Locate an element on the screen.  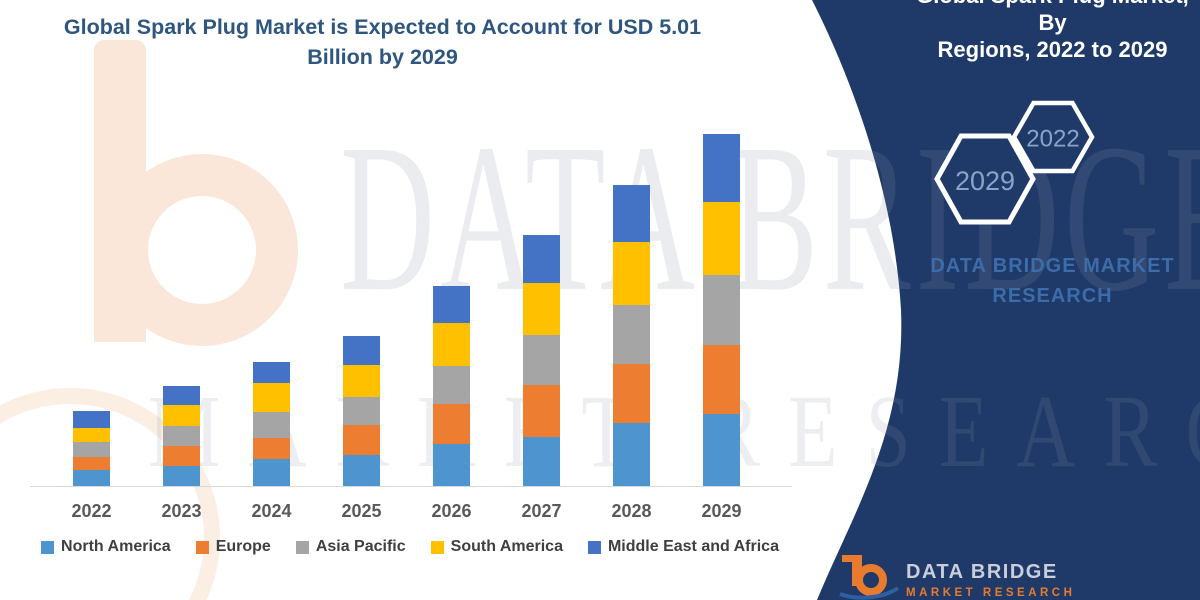
dbmr-brand-text: DATA BRIDGE MARKET RESEARCH is located at coordinates (1040, 281).